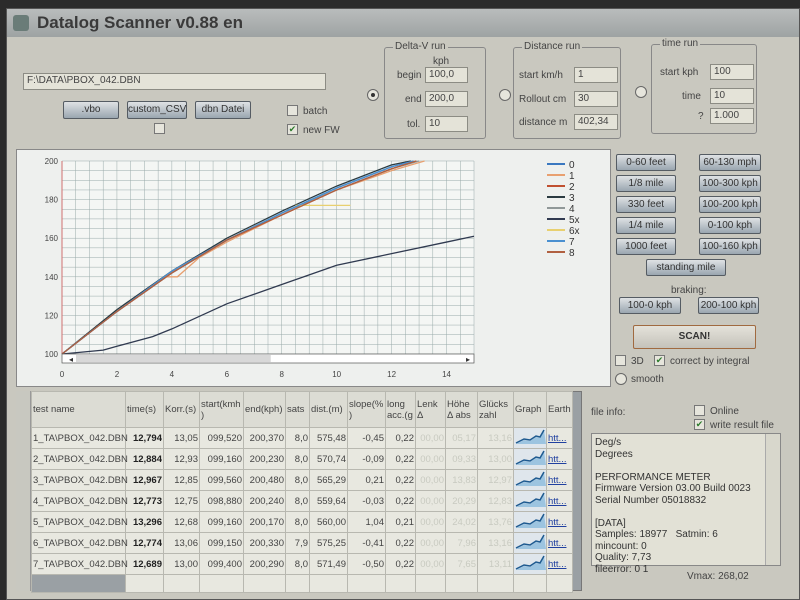 The width and height of the screenshot is (800, 600). What do you see at coordinates (227, 374) in the screenshot?
I see `x-tick-label: 6` at bounding box center [227, 374].